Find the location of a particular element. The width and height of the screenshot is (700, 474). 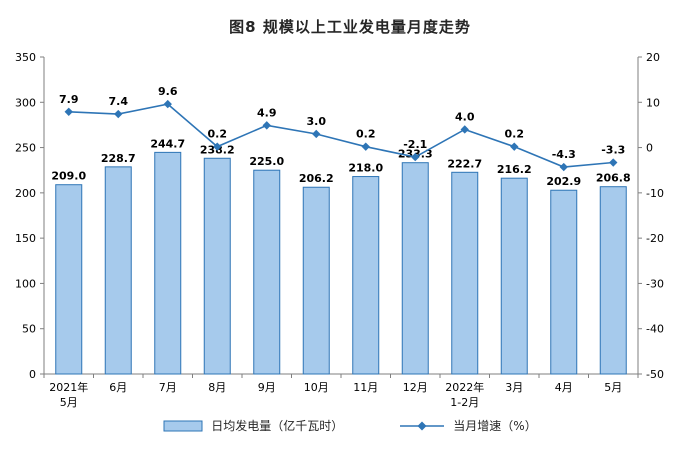

x-axis-label: 7月 is located at coordinates (168, 387).